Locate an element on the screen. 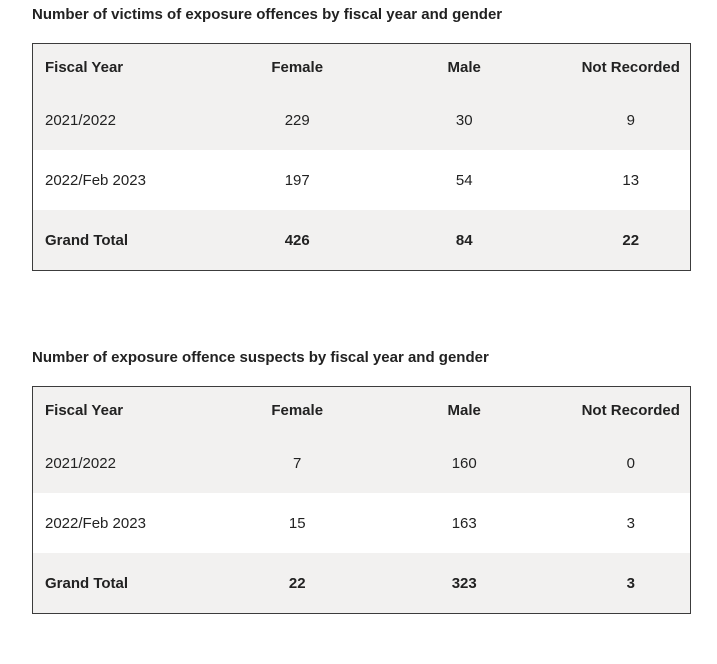  female-cell: 15 is located at coordinates (297, 523).